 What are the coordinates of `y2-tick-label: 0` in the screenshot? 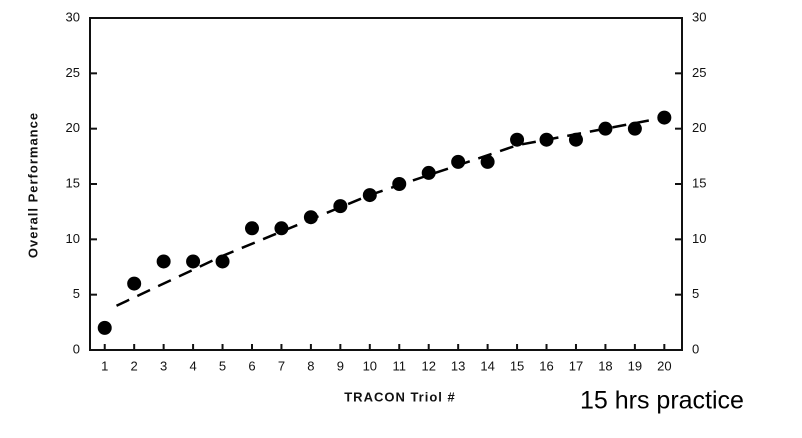 It's located at (695, 348).